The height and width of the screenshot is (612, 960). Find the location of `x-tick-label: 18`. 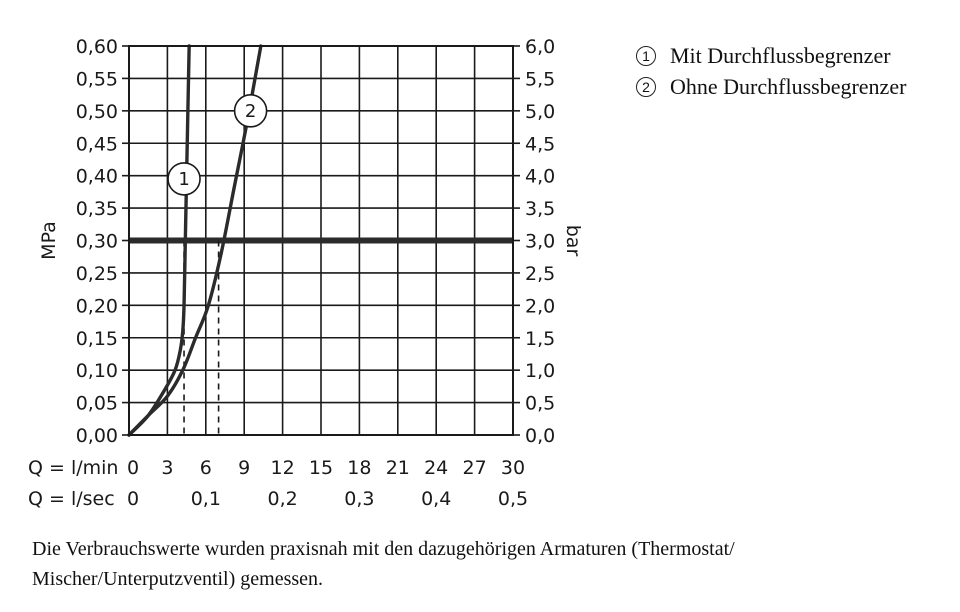

x-tick-label: 18 is located at coordinates (359, 468).